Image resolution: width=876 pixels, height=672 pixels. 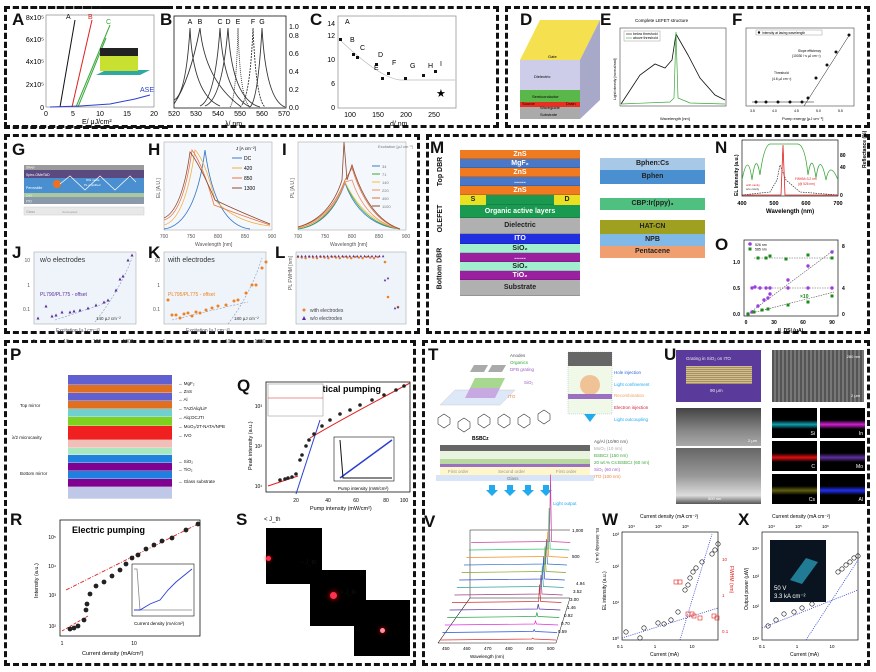 I want to click on back-plane, so click(x=519, y=563).